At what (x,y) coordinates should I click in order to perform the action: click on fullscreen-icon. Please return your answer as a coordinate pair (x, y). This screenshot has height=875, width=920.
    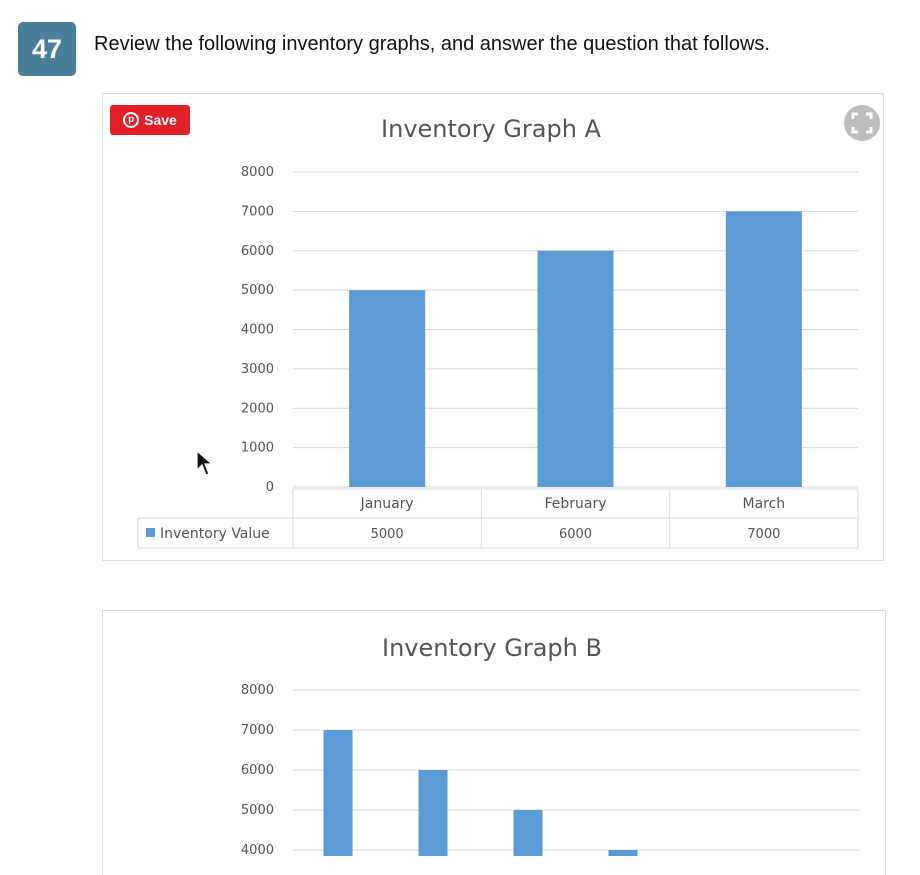
    Looking at the image, I should click on (862, 123).